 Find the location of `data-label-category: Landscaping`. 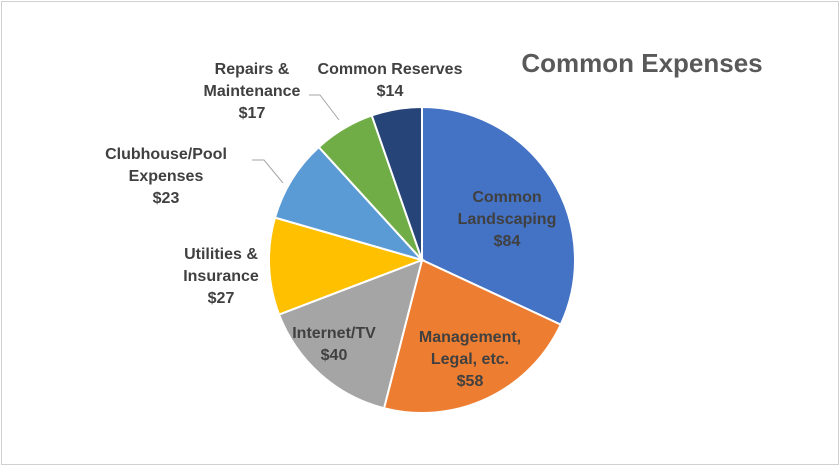

data-label-category: Landscaping is located at coordinates (507, 219).